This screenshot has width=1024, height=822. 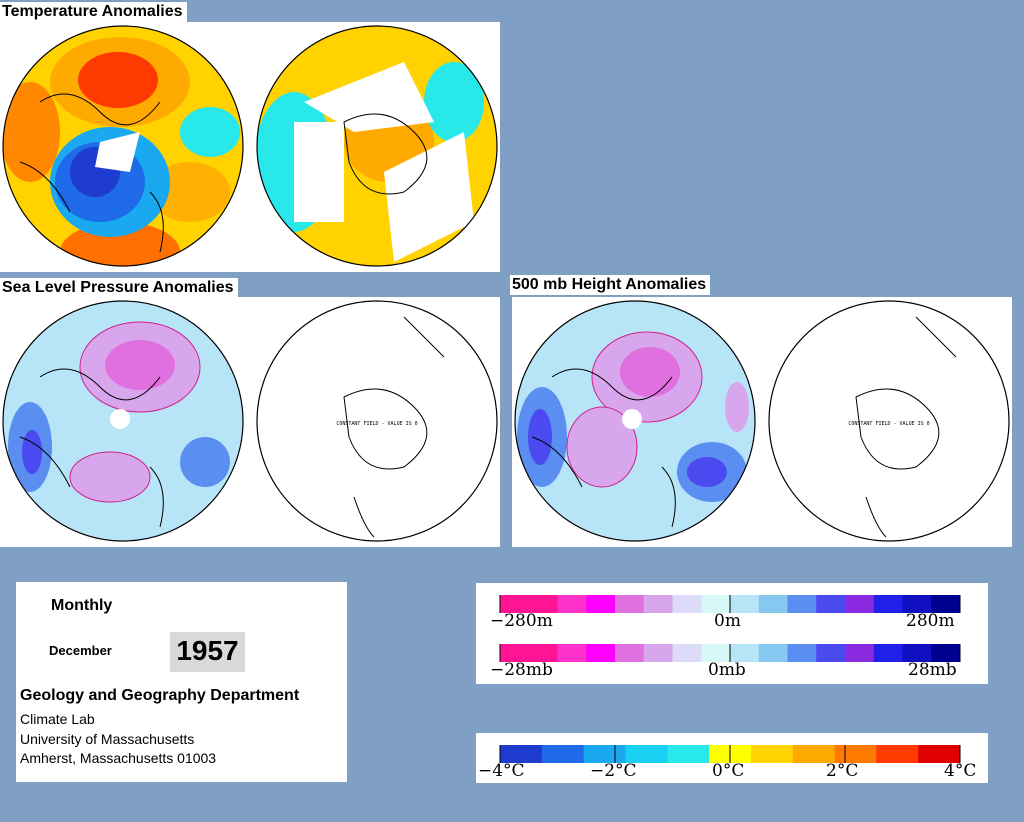 I want to click on slp-south-globe: CONSTANT FIELD - VALUE IS 0, so click(x=377, y=421).